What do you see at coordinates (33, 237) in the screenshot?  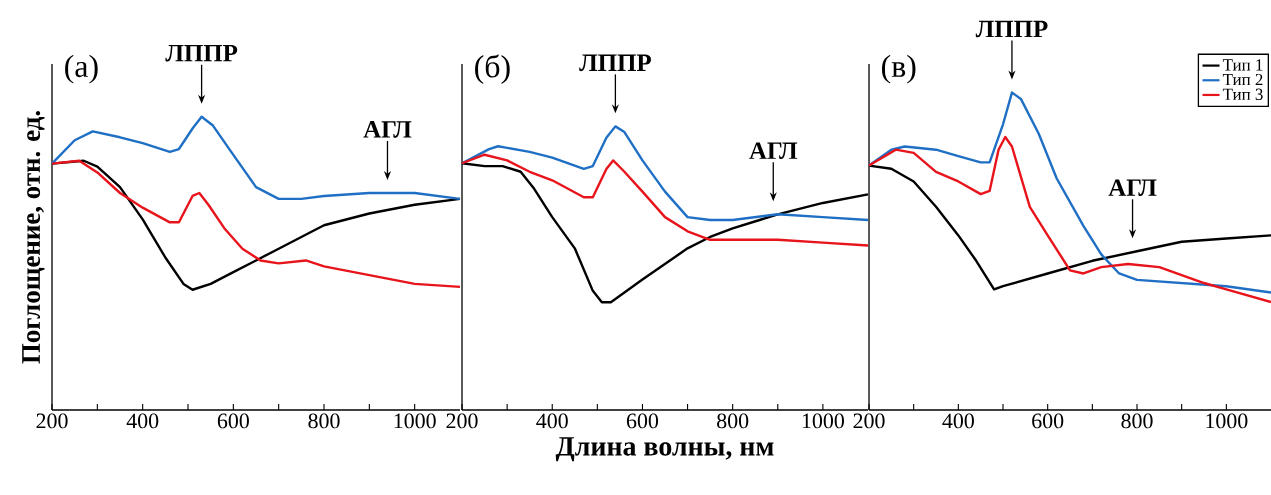 I see `y-axis-title: Поглощение, отн. ед.` at bounding box center [33, 237].